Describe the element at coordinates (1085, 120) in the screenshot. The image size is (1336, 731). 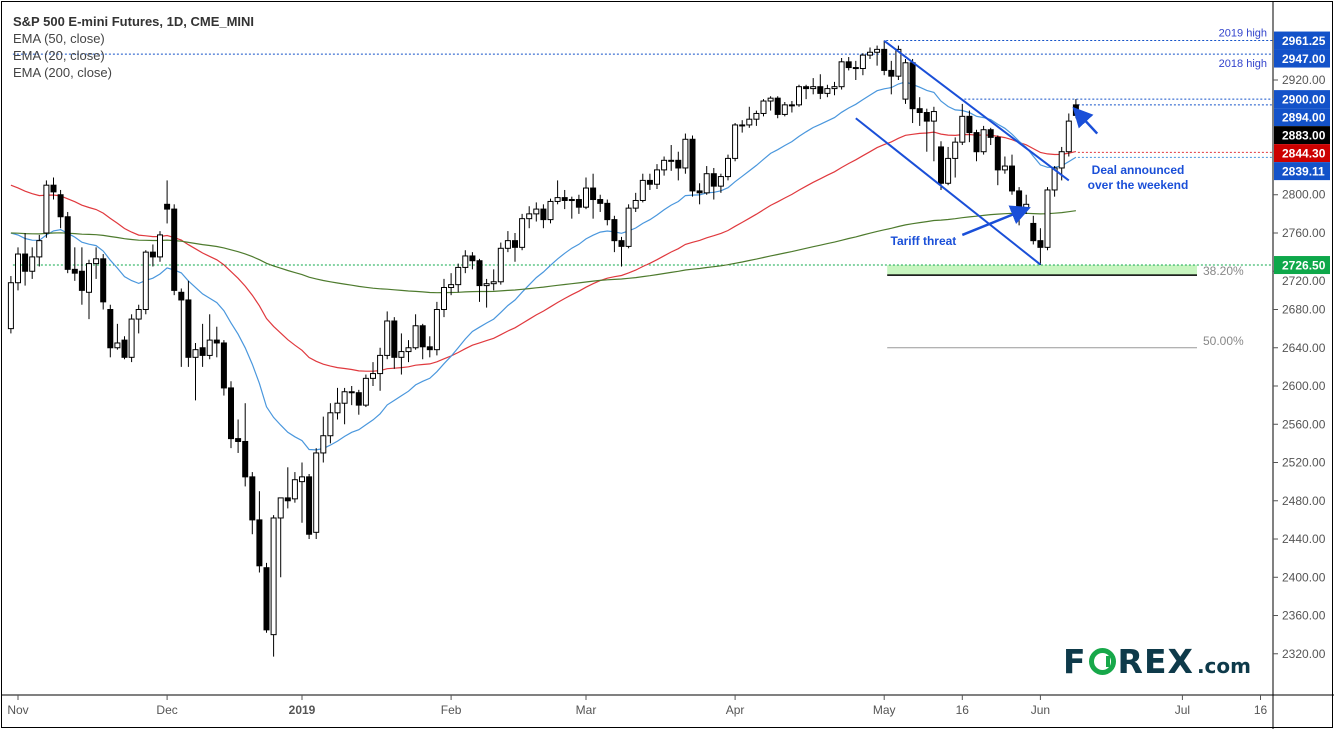
I see `annotation-arrow` at that location.